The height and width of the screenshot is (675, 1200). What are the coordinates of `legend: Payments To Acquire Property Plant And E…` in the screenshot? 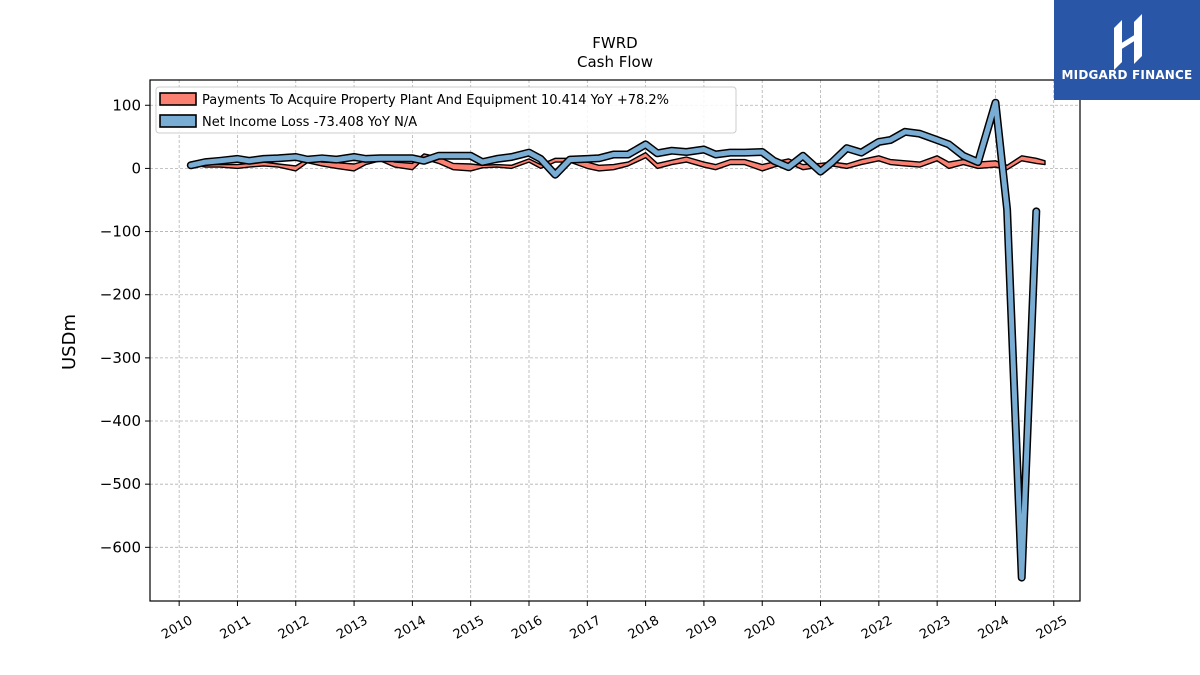 It's located at (446, 110).